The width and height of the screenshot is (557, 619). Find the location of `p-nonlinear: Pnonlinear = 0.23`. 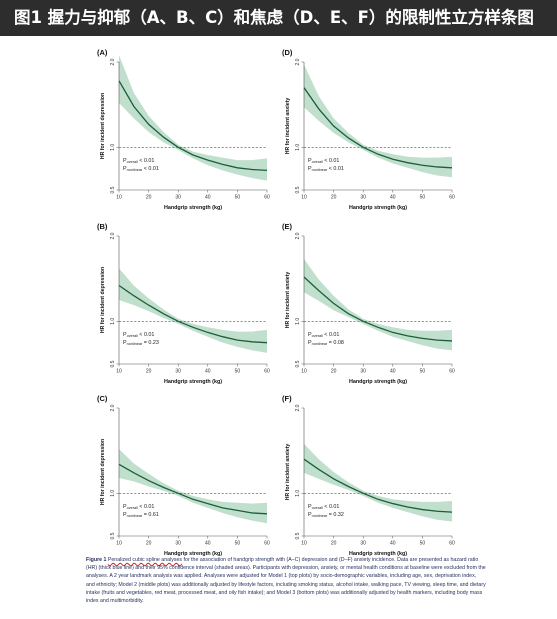

p-nonlinear: Pnonlinear = 0.23 is located at coordinates (141, 343).